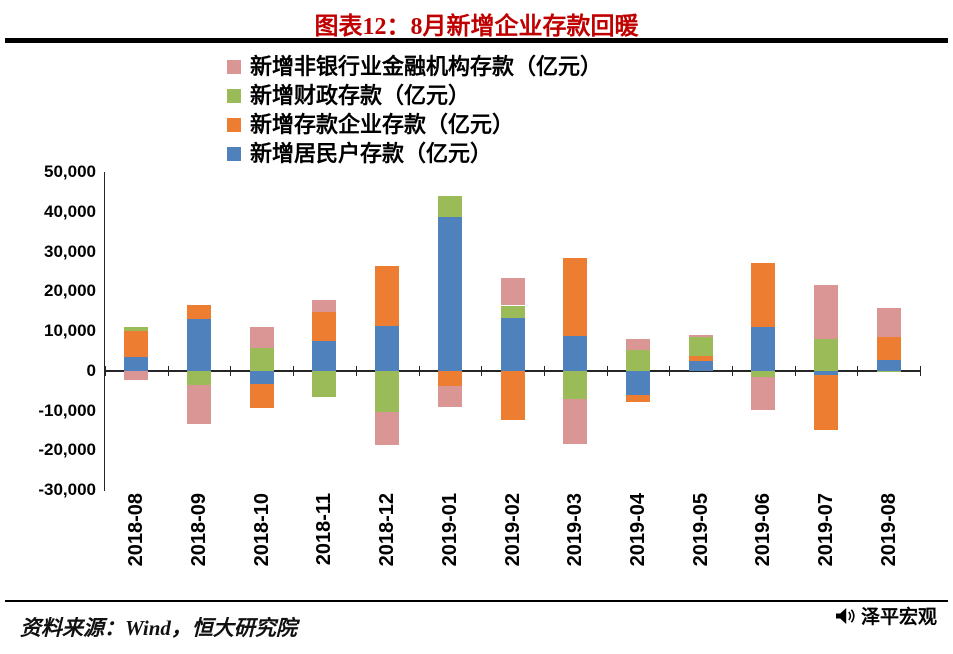  I want to click on x-axis-label: 2018-09, so click(199, 530).